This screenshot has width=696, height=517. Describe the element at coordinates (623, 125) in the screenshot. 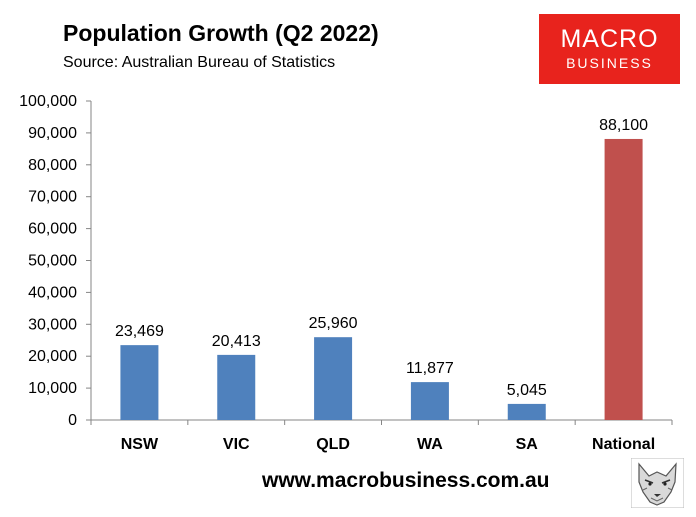

I see `data-label: 88,100` at that location.